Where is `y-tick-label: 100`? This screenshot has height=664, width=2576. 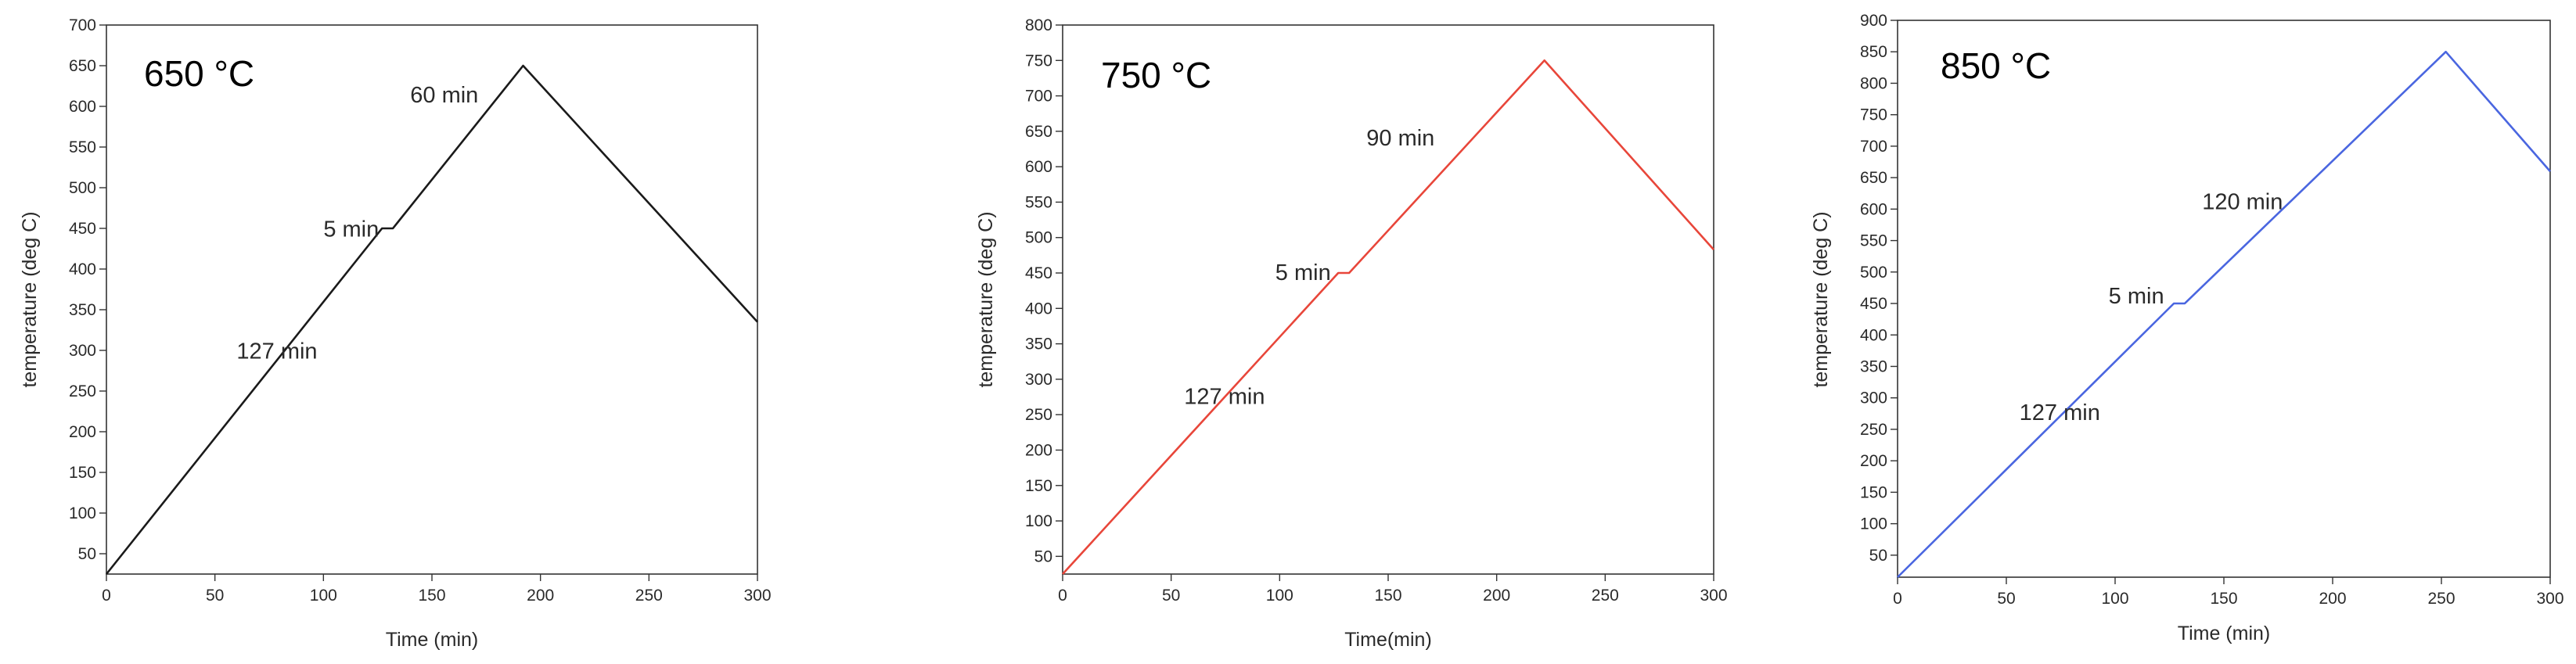
y-tick-label: 100 is located at coordinates (1039, 521).